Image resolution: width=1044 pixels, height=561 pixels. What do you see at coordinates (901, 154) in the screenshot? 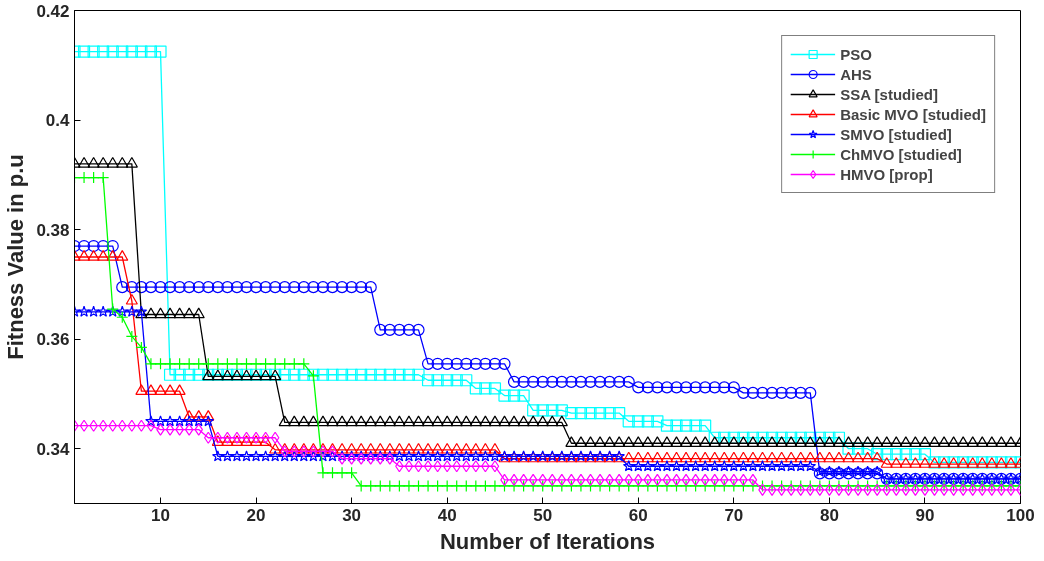
I see `legend-label: ChMVO [studied]` at bounding box center [901, 154].